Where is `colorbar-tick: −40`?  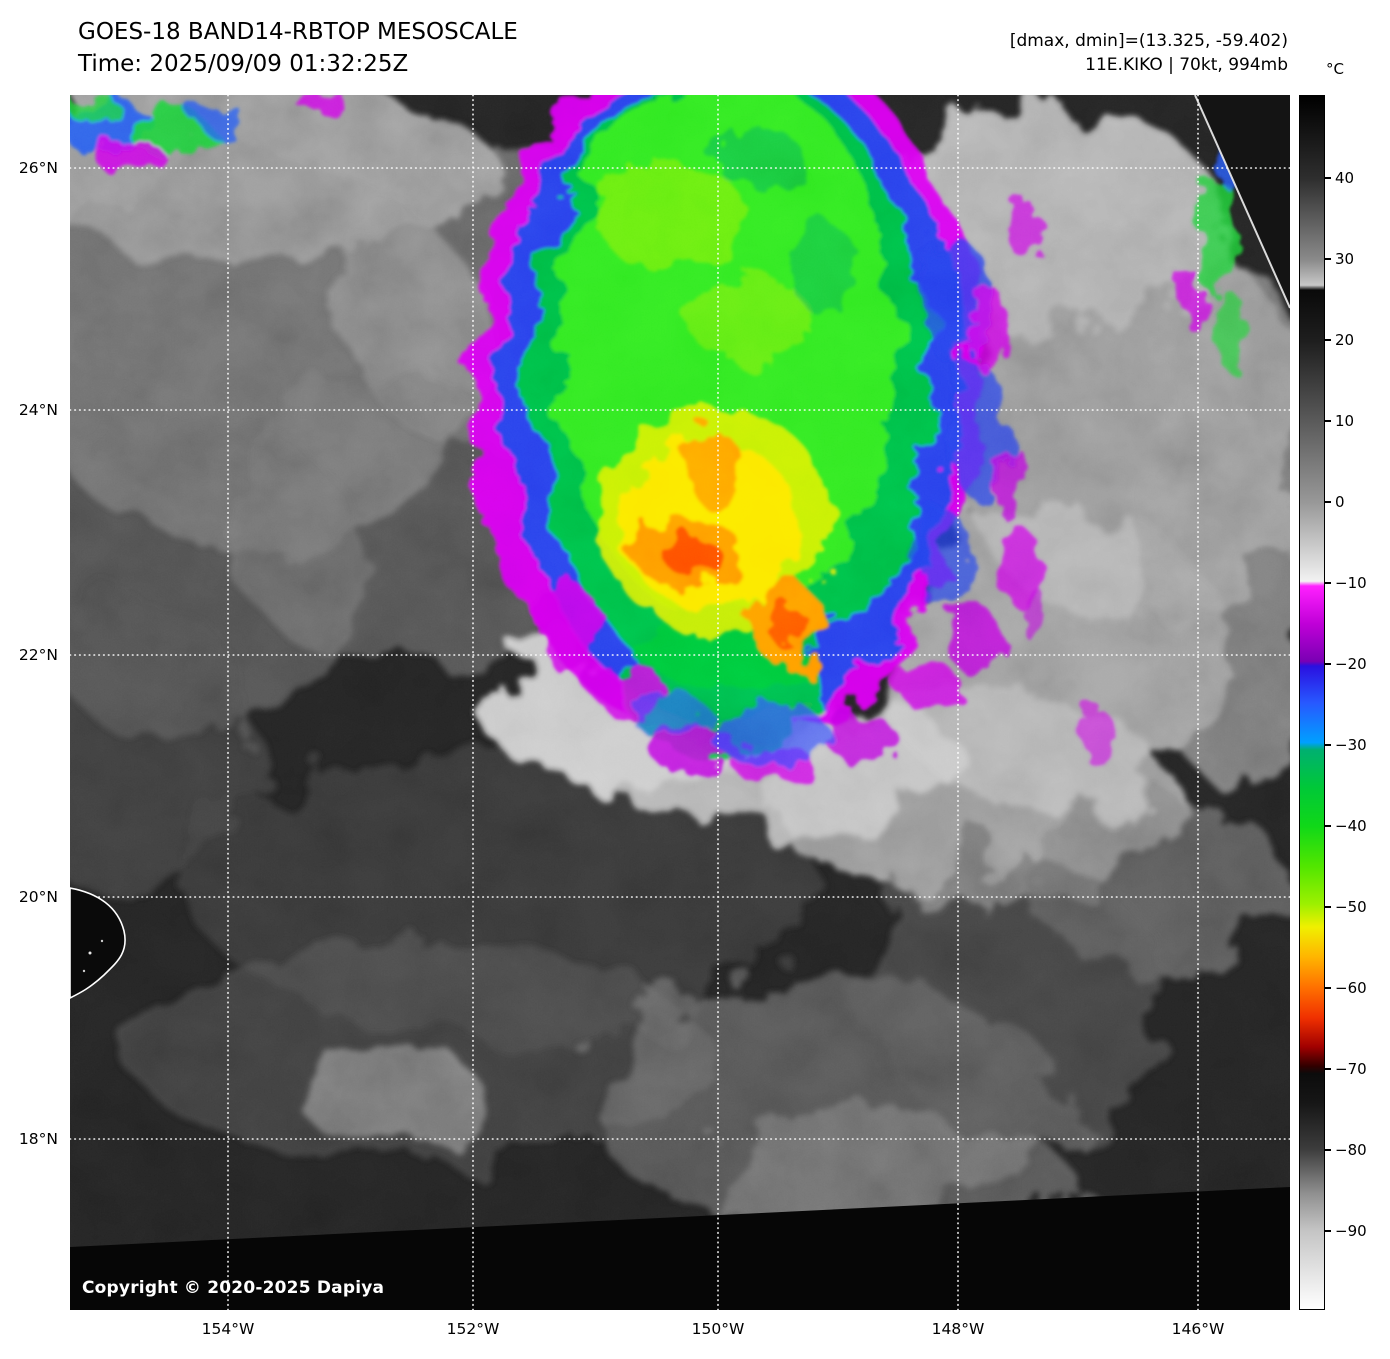
colorbar-tick: −40 is located at coordinates (1346, 826).